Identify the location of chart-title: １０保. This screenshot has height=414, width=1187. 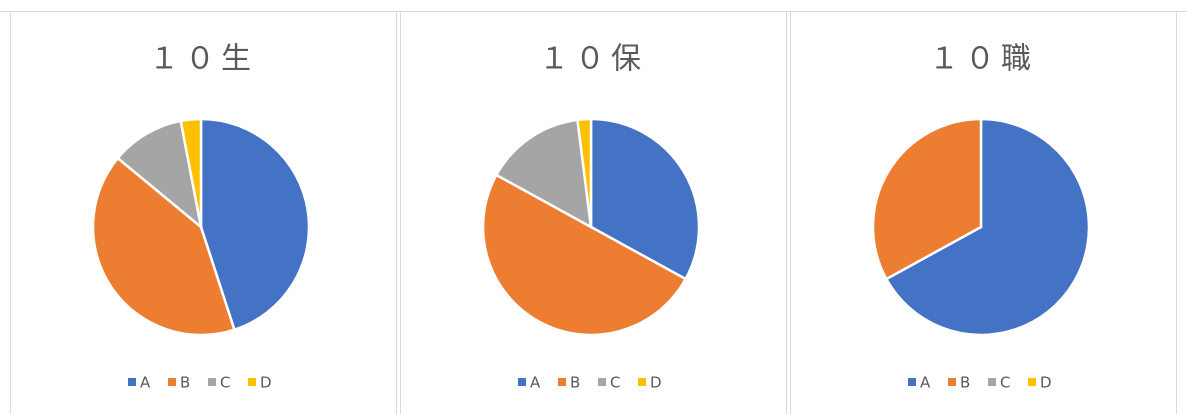
(593, 59).